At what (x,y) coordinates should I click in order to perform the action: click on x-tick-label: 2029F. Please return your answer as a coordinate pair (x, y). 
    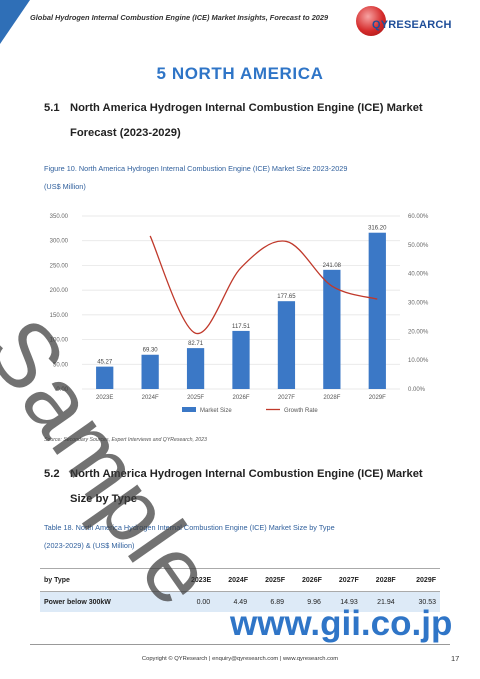
    Looking at the image, I should click on (377, 398).